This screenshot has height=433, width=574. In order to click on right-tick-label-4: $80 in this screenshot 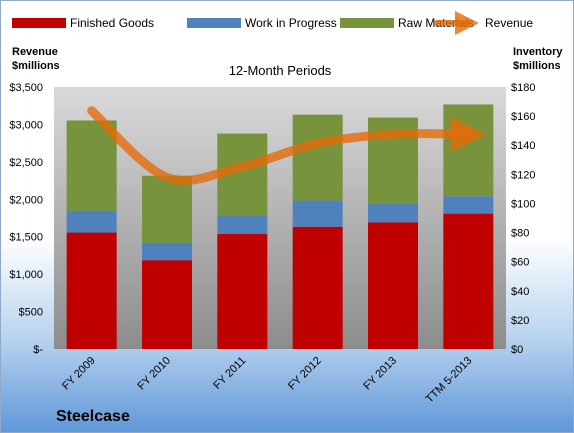, I will do `click(520, 234)`.